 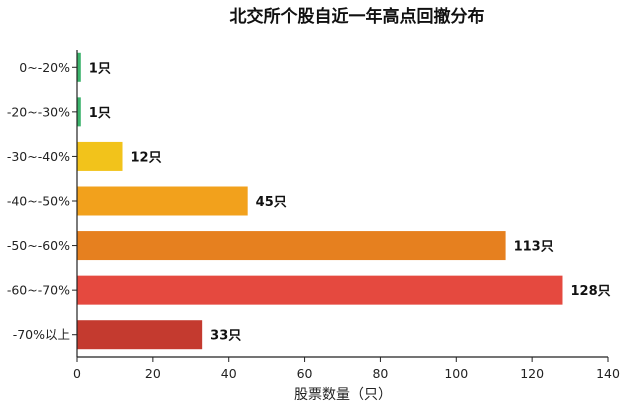 I want to click on y-tick-label: 0~-20%, so click(x=44, y=67).